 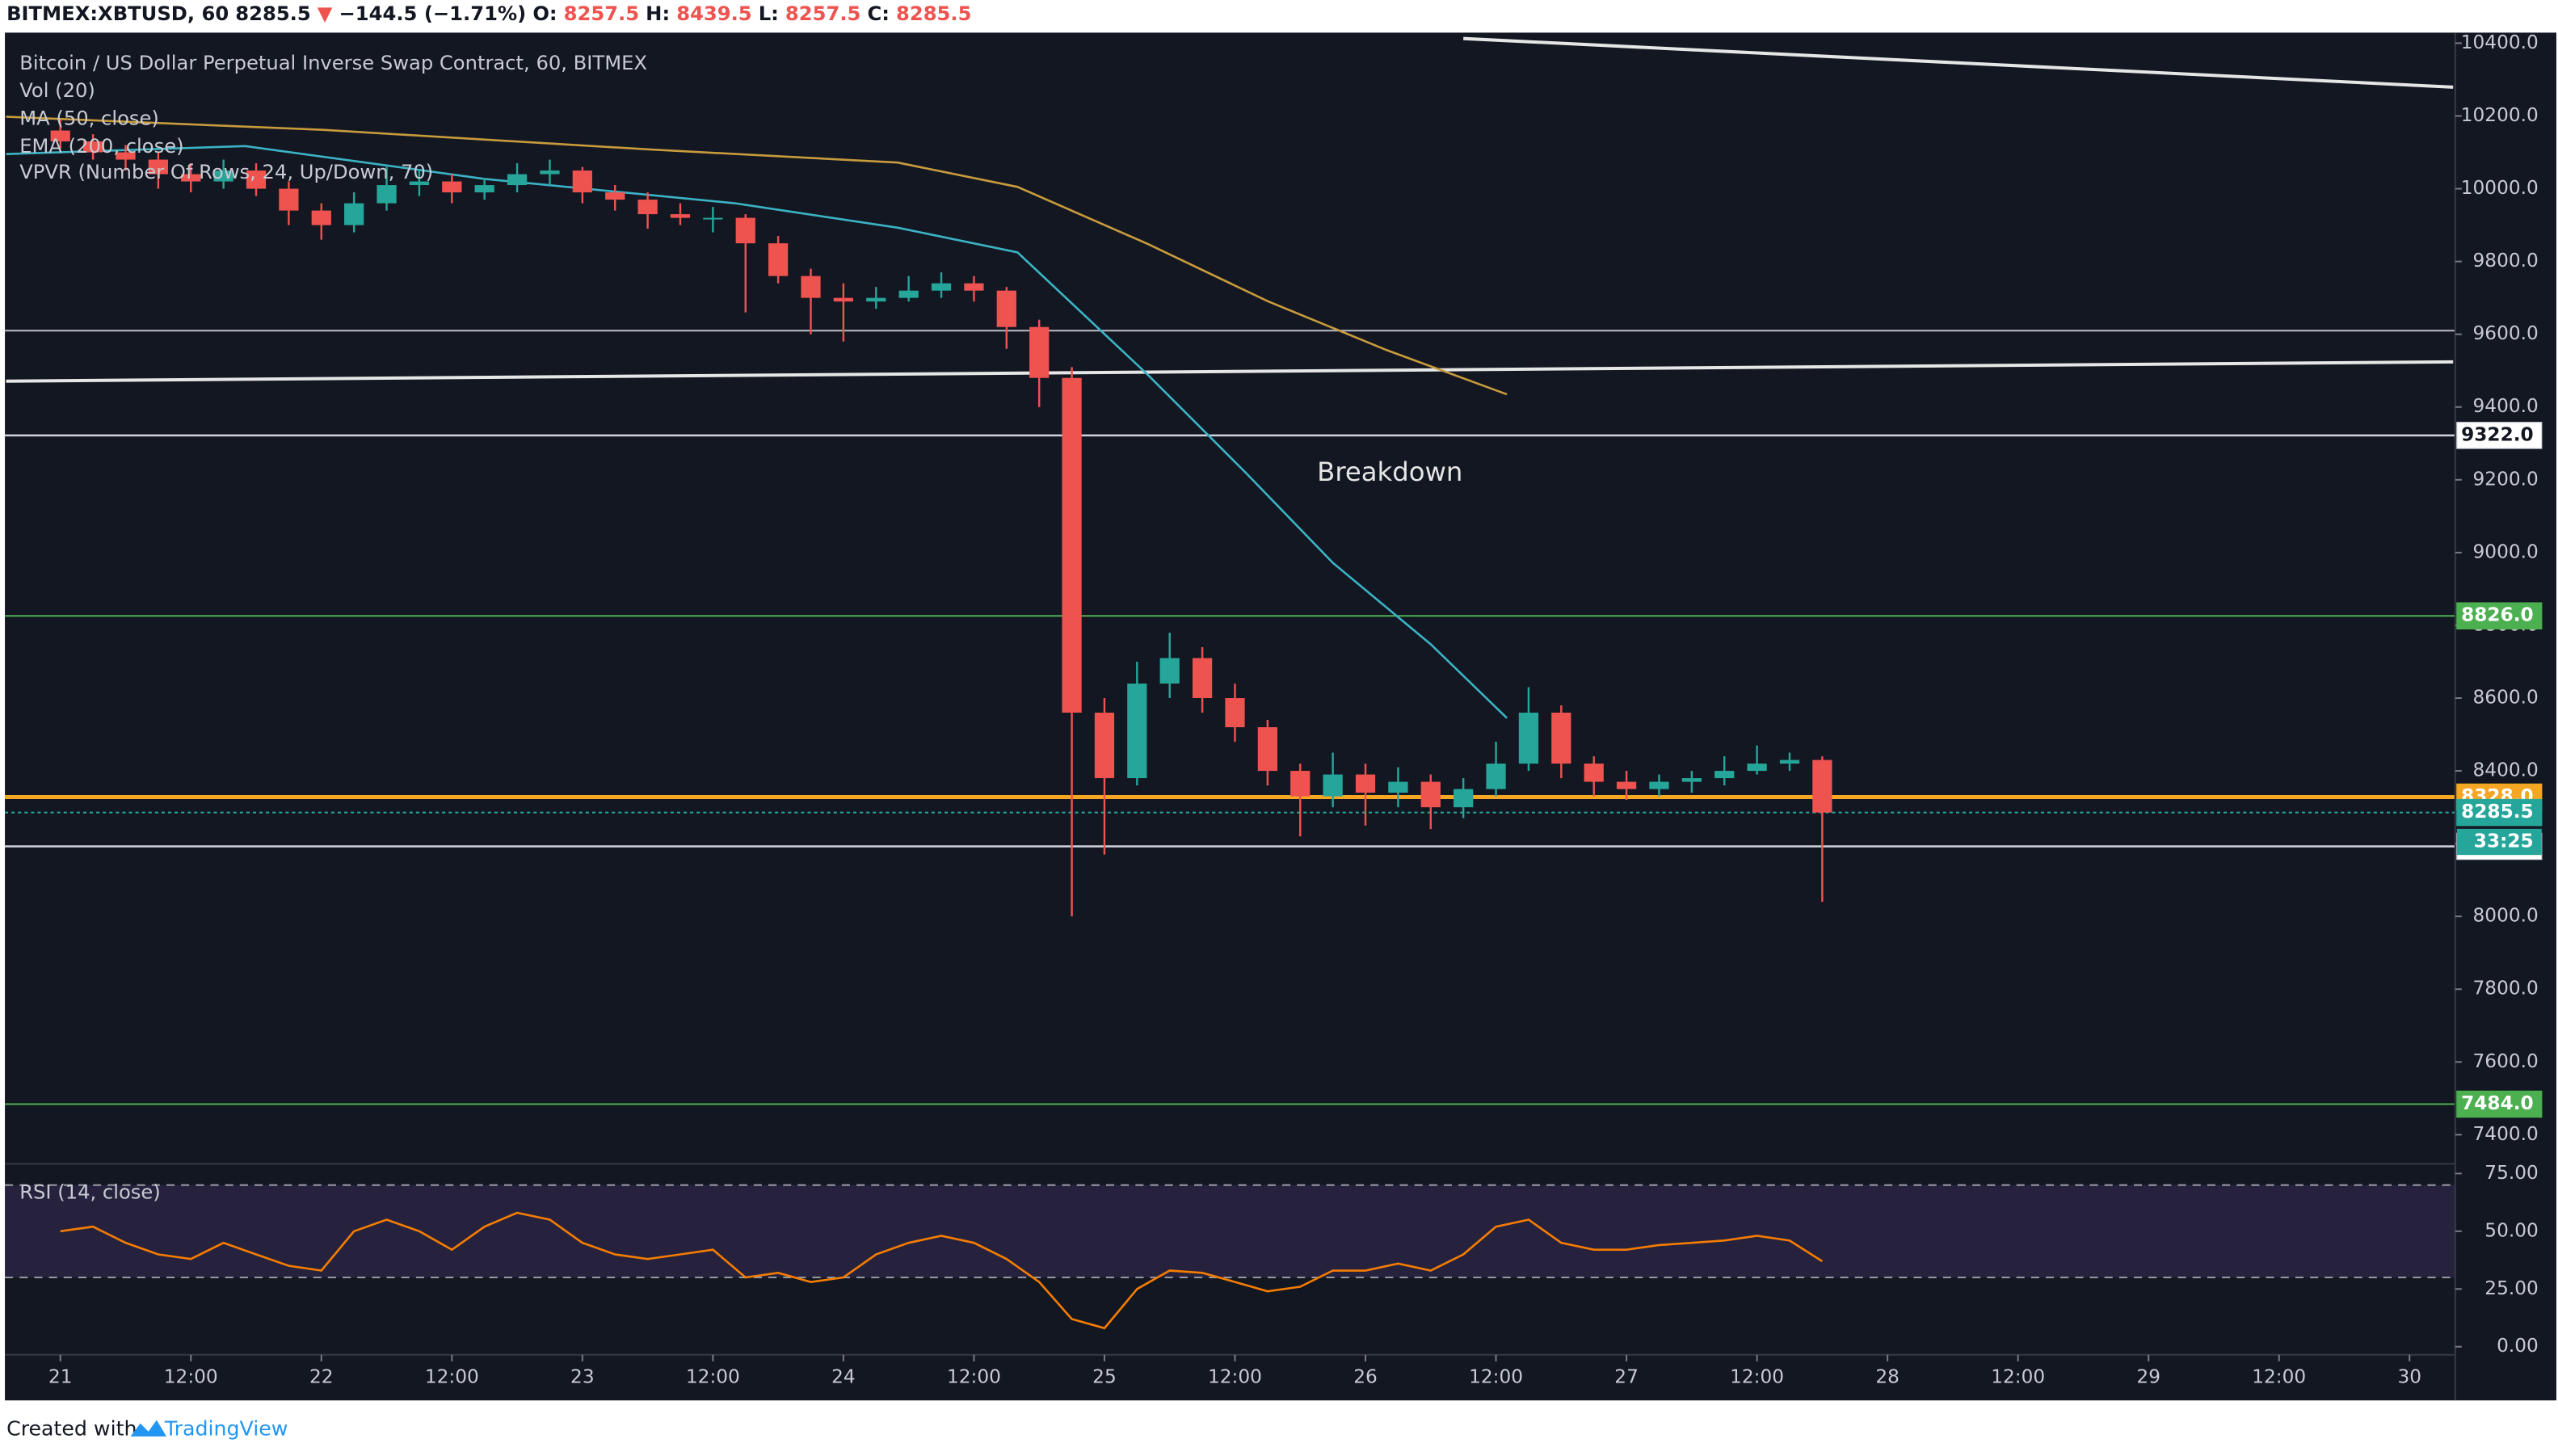 I want to click on level-label: 9322.0, so click(x=2498, y=434).